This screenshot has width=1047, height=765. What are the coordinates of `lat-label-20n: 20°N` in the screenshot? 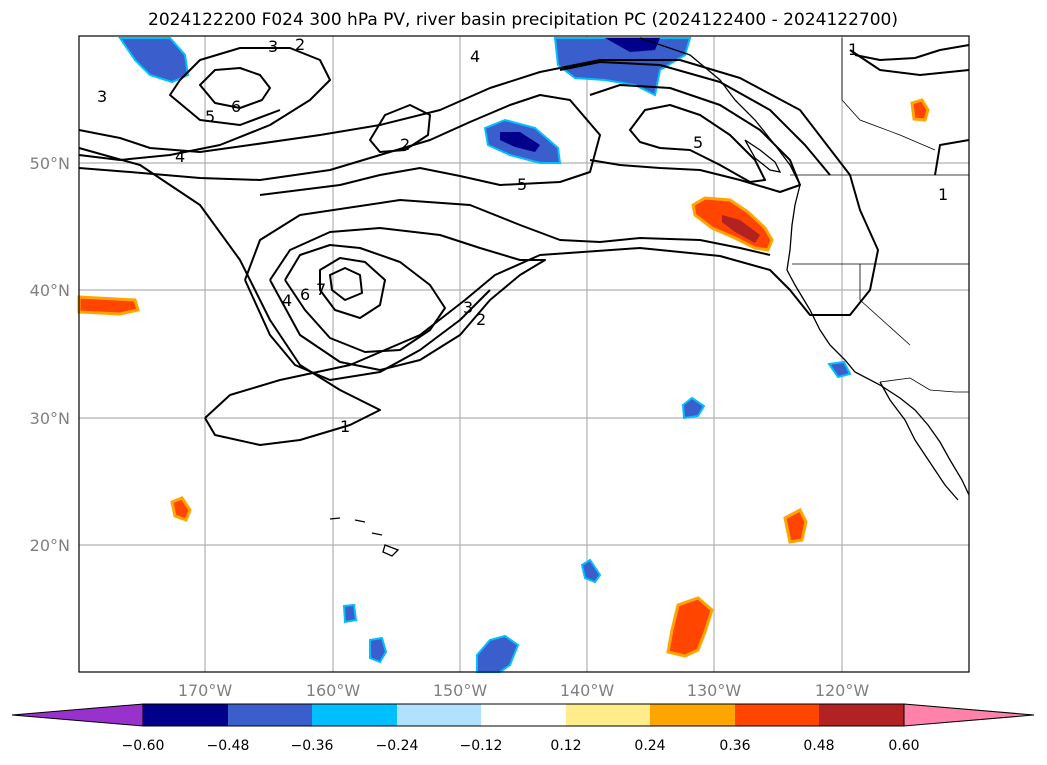 It's located at (50, 545).